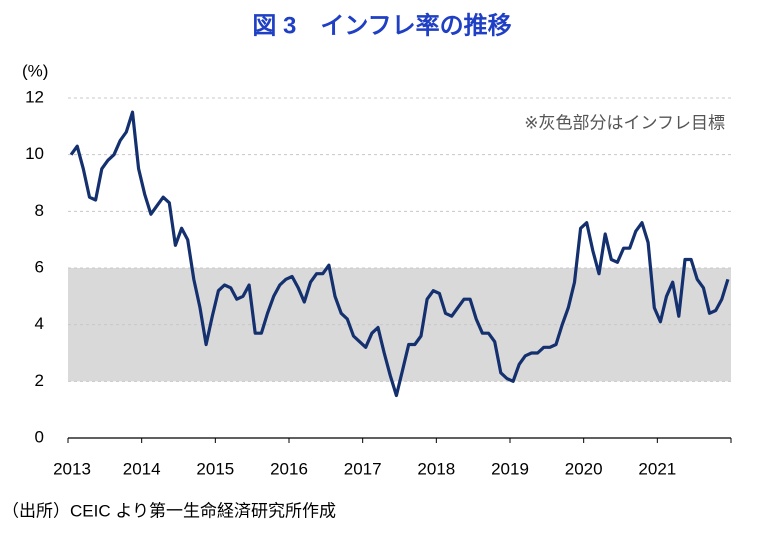  Describe the element at coordinates (39, 380) in the screenshot. I see `y-tick-label: 2` at that location.